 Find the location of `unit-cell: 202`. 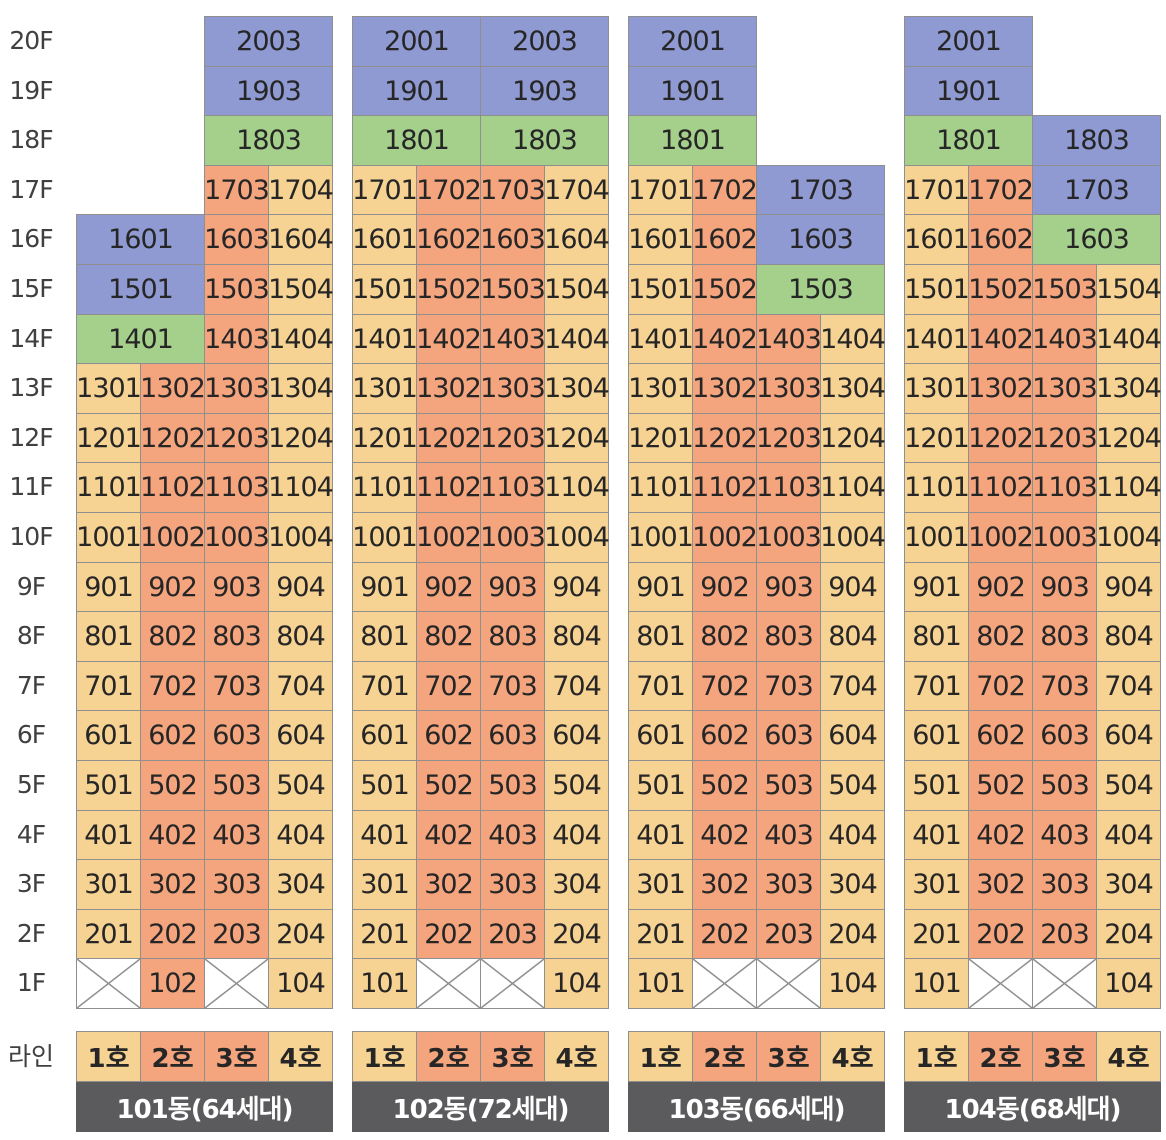

unit-cell: 202 is located at coordinates (448, 934).